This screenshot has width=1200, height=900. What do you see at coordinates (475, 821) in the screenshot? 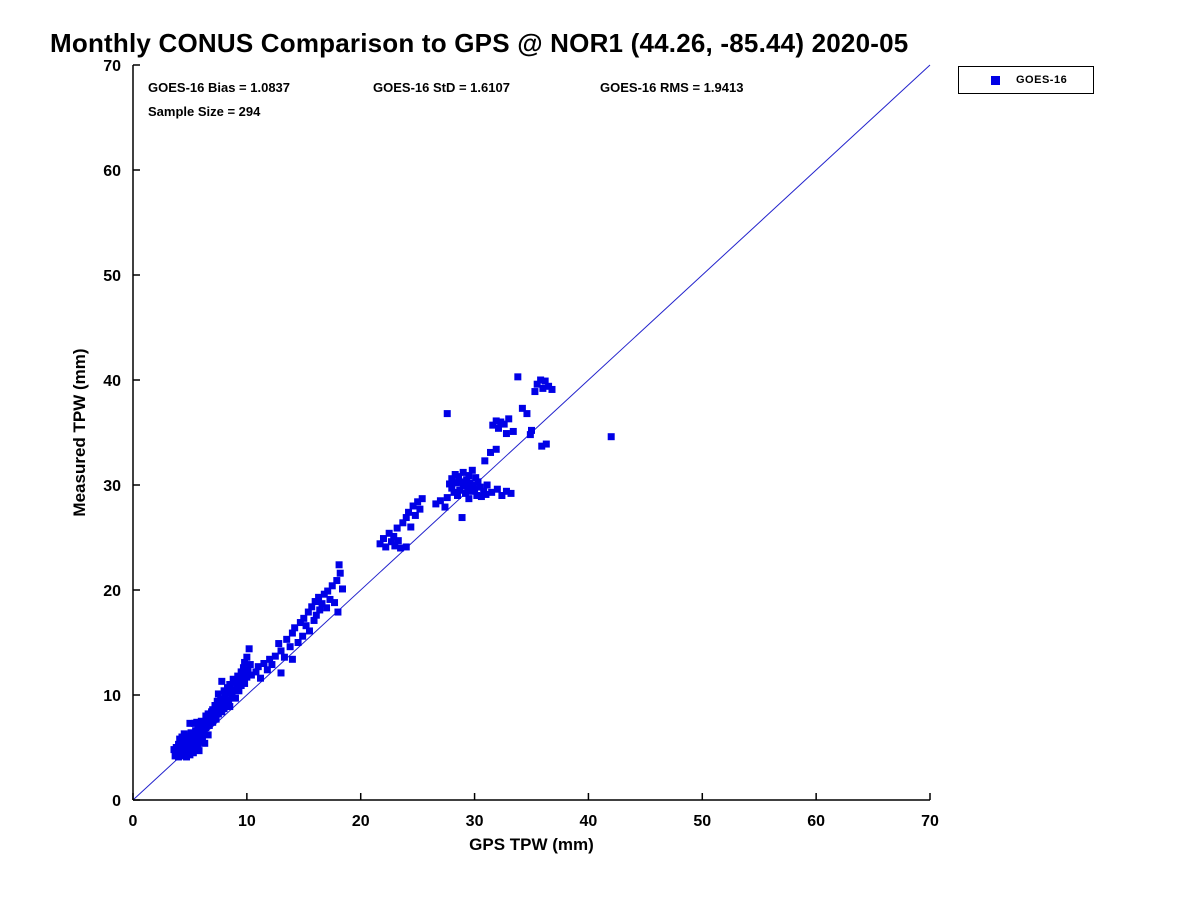
I see `x-tick-label: 30` at bounding box center [475, 821].